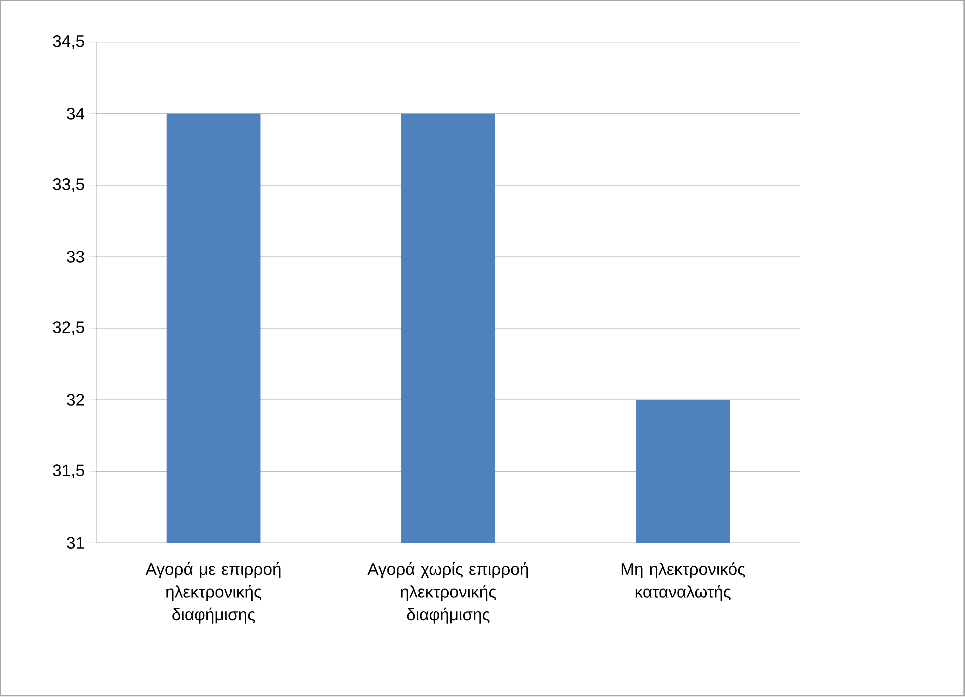 This screenshot has height=697, width=965. Describe the element at coordinates (75, 257) in the screenshot. I see `y-tick-label: 33` at that location.